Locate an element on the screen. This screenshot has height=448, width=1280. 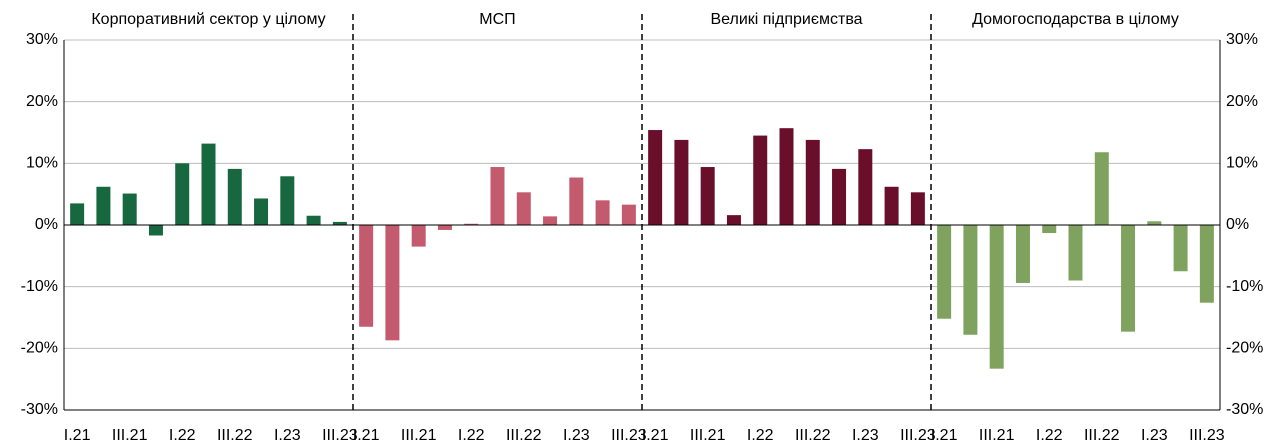
y2-tick-label: 30% is located at coordinates (1242, 39).